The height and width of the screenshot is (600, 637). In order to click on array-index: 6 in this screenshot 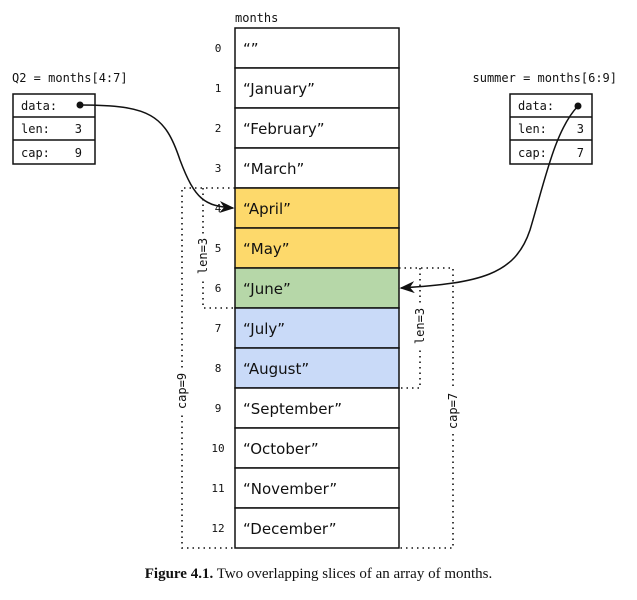, I will do `click(218, 288)`.